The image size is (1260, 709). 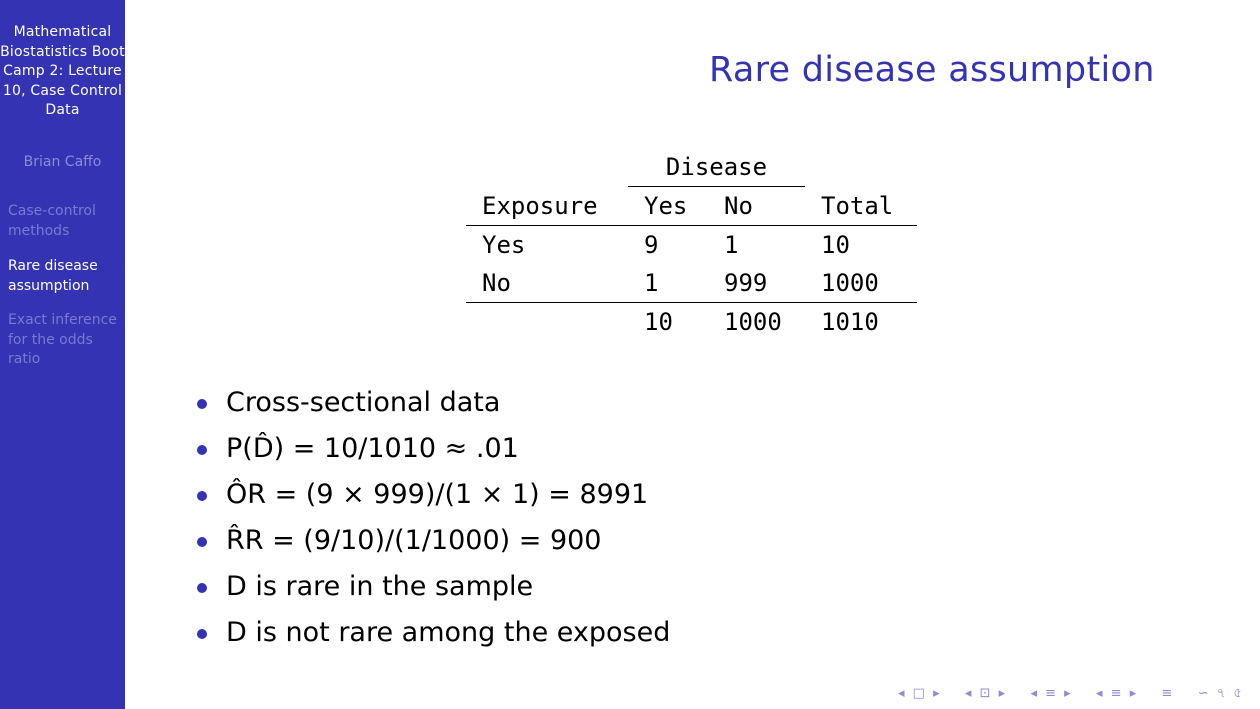 I want to click on nav-frame-icon: □, so click(x=919, y=693).